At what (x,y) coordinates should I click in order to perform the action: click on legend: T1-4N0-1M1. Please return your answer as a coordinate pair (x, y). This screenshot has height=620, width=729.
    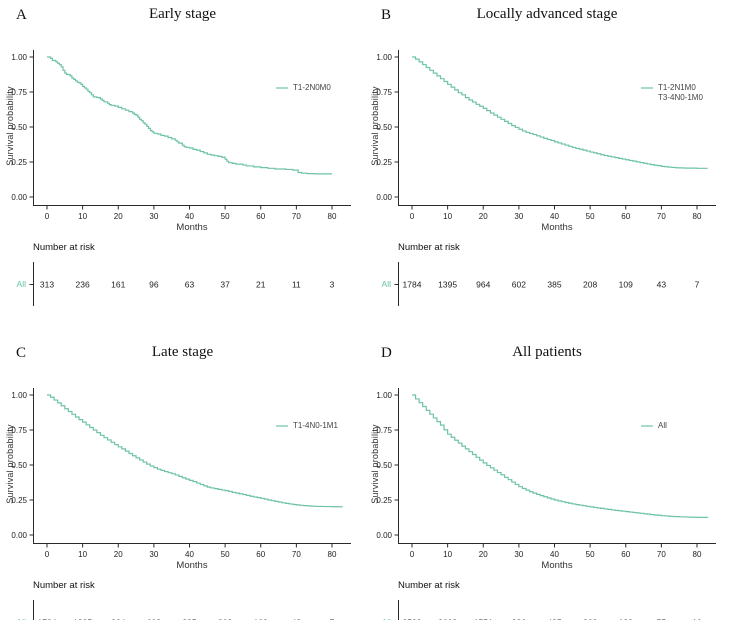
    Looking at the image, I should click on (315, 426).